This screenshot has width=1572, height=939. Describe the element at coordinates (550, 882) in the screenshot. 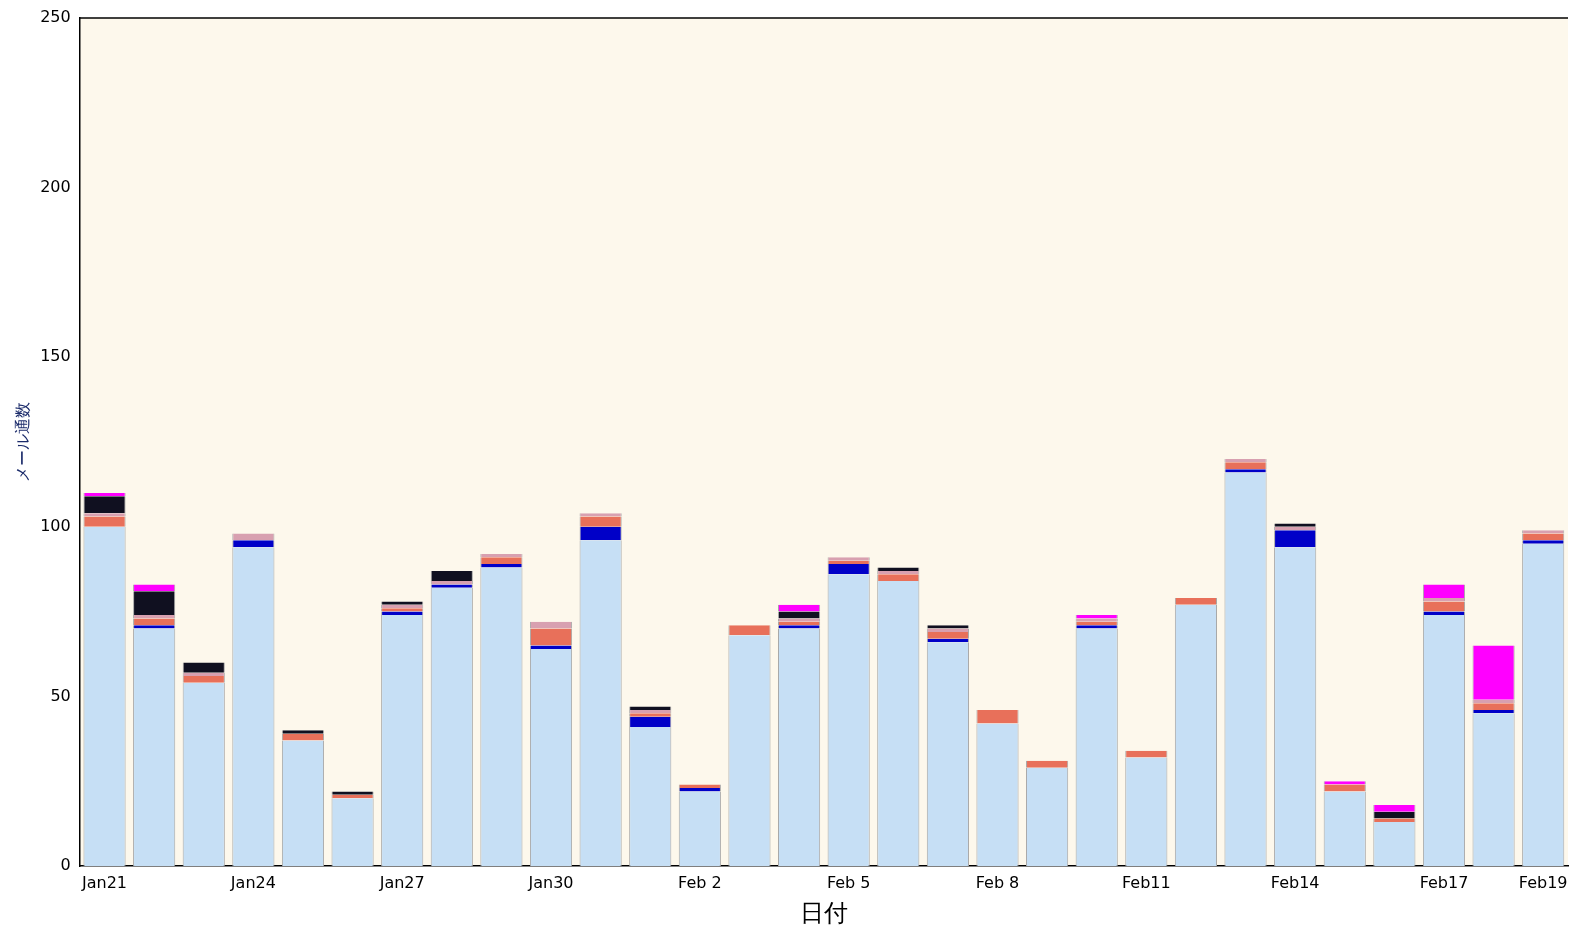

I see `x-tick-label: Jan30` at that location.